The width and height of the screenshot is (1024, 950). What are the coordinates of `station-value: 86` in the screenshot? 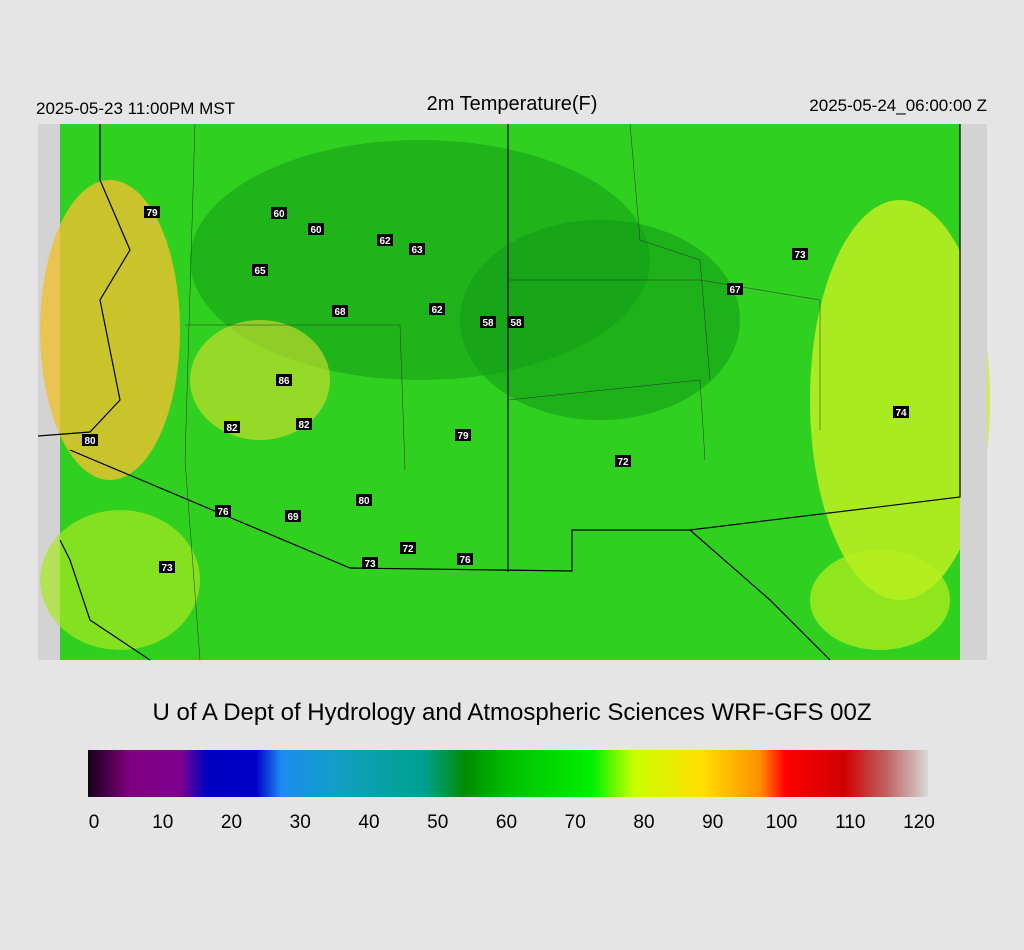 It's located at (284, 381).